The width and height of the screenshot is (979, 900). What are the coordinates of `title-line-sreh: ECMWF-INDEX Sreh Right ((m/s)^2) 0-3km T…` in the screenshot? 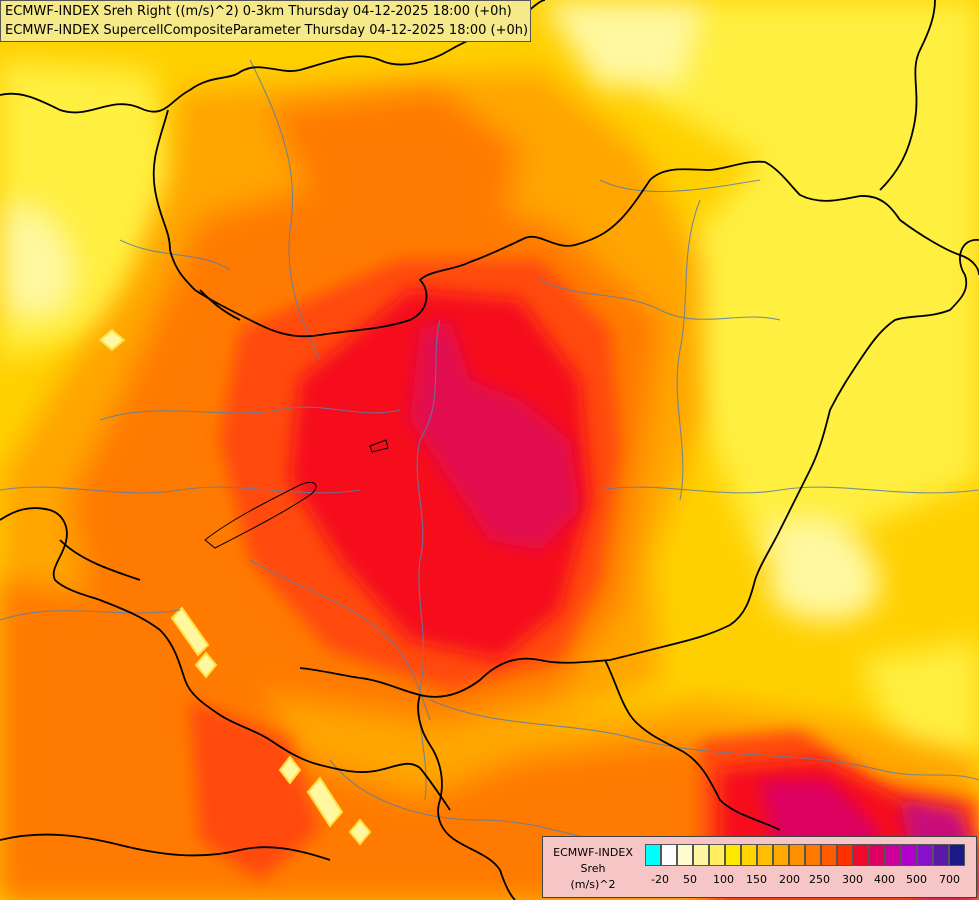 It's located at (258, 11).